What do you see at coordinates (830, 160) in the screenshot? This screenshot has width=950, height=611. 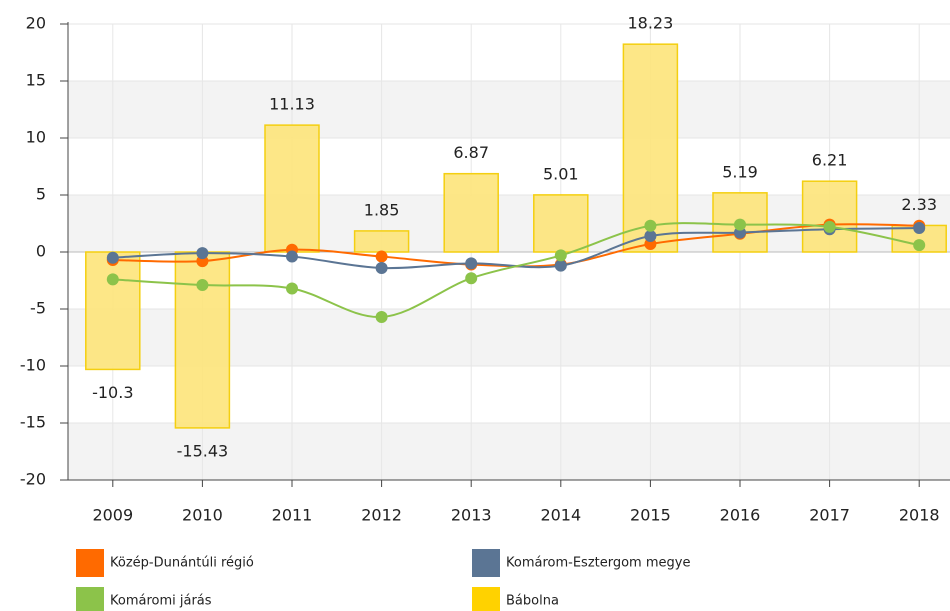 I see `data-label: 6.21` at bounding box center [830, 160].